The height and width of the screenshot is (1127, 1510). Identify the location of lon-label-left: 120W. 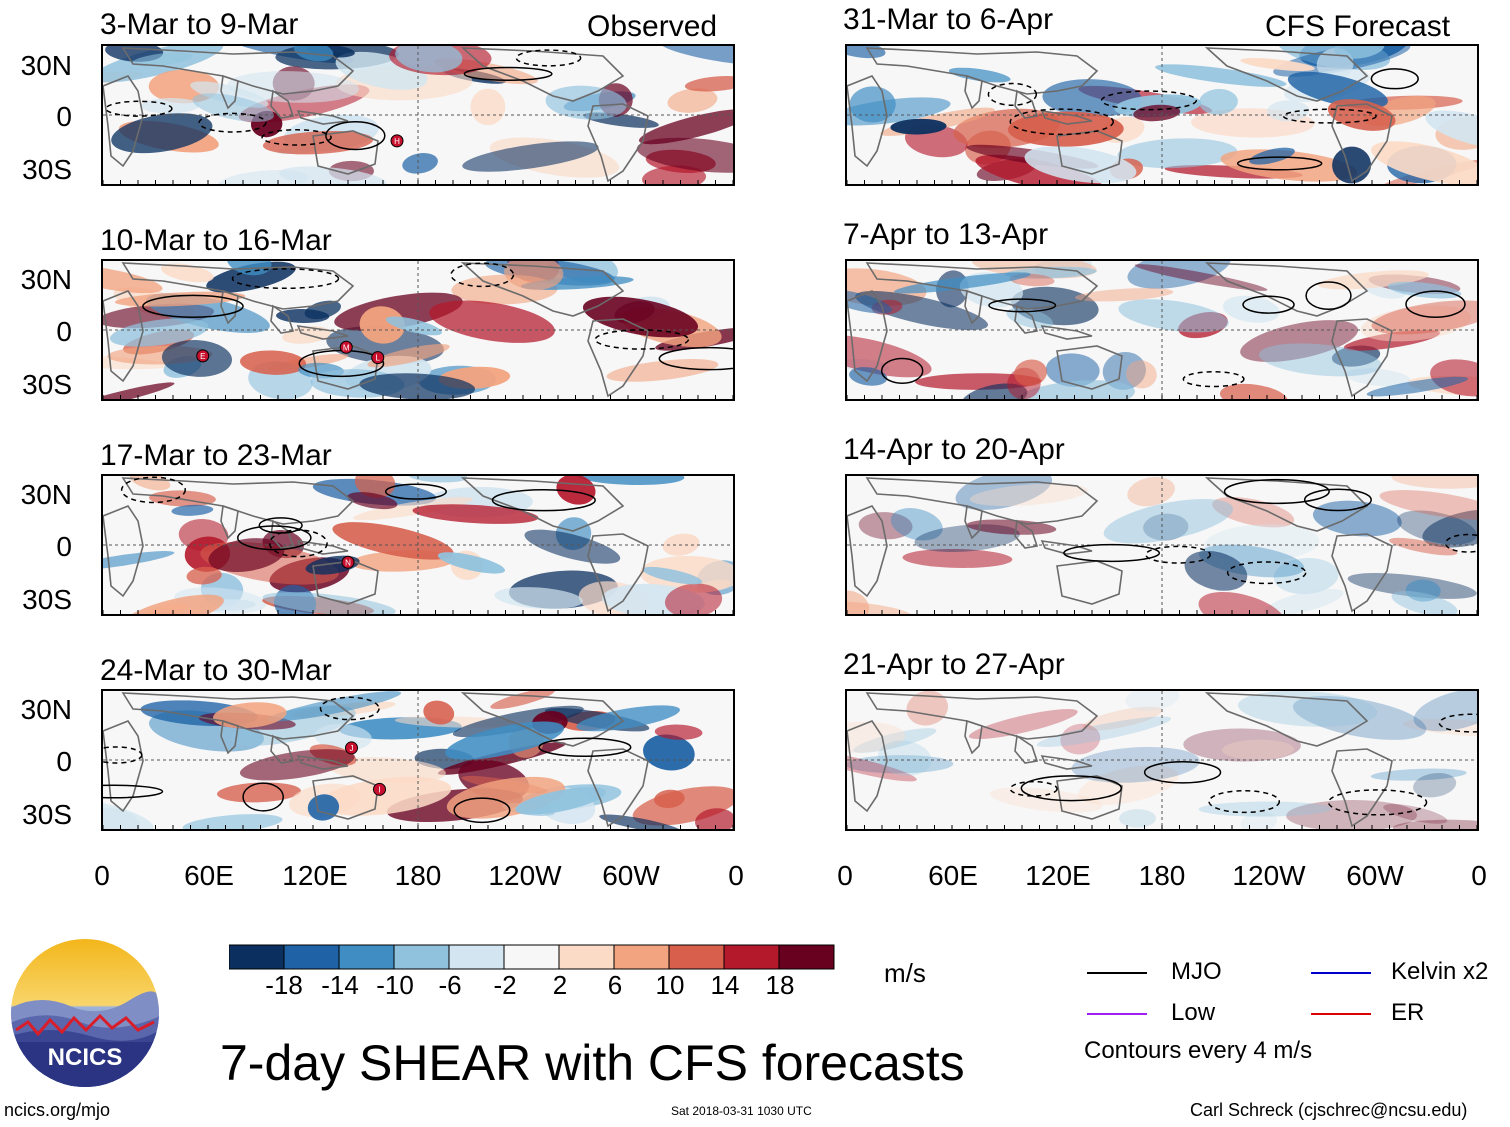
(525, 875).